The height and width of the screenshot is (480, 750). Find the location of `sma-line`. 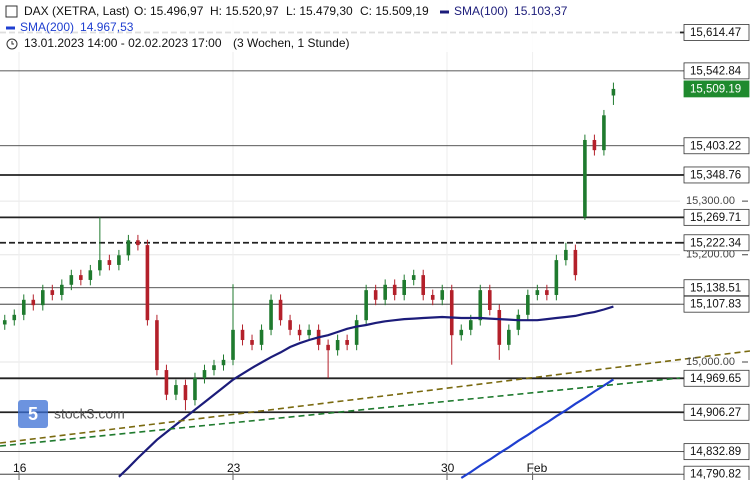

sma-line is located at coordinates (537, 428).